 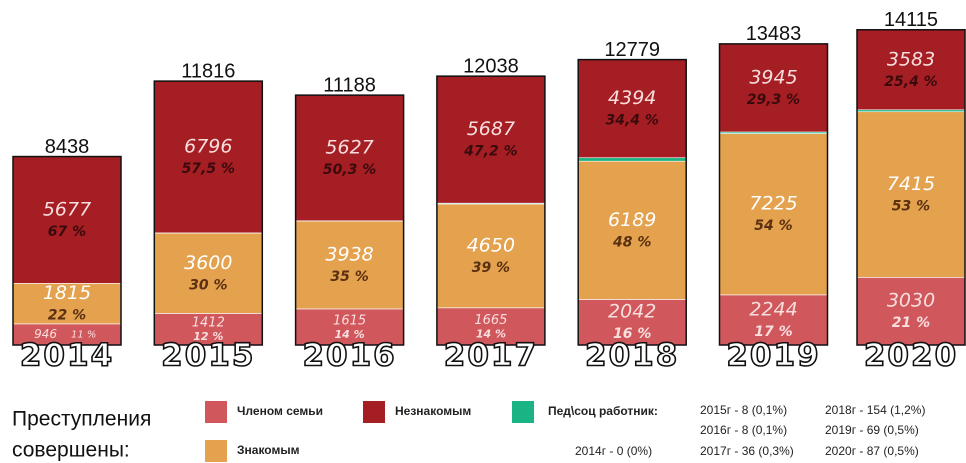 I want to click on value-label: 1615, so click(x=349, y=320).